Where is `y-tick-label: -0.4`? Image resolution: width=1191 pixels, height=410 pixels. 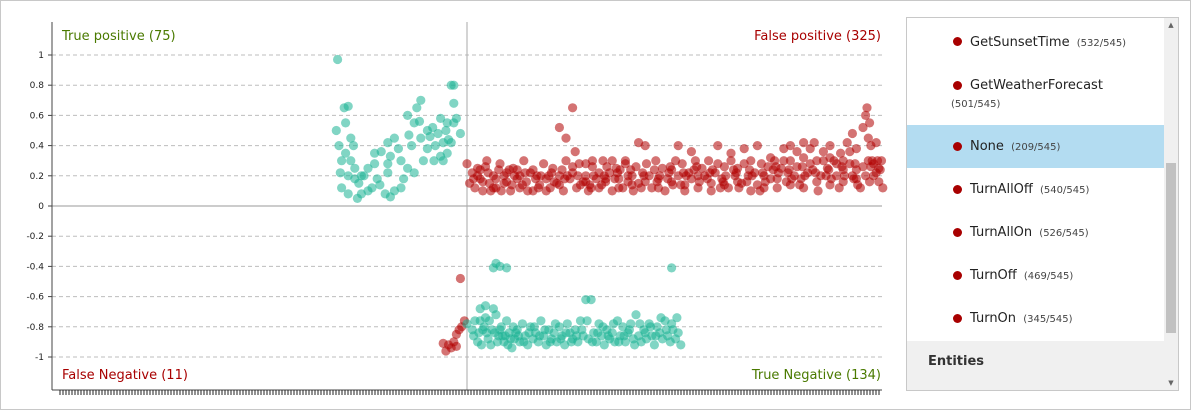 y-tick-label: -0.4 is located at coordinates (35, 267).